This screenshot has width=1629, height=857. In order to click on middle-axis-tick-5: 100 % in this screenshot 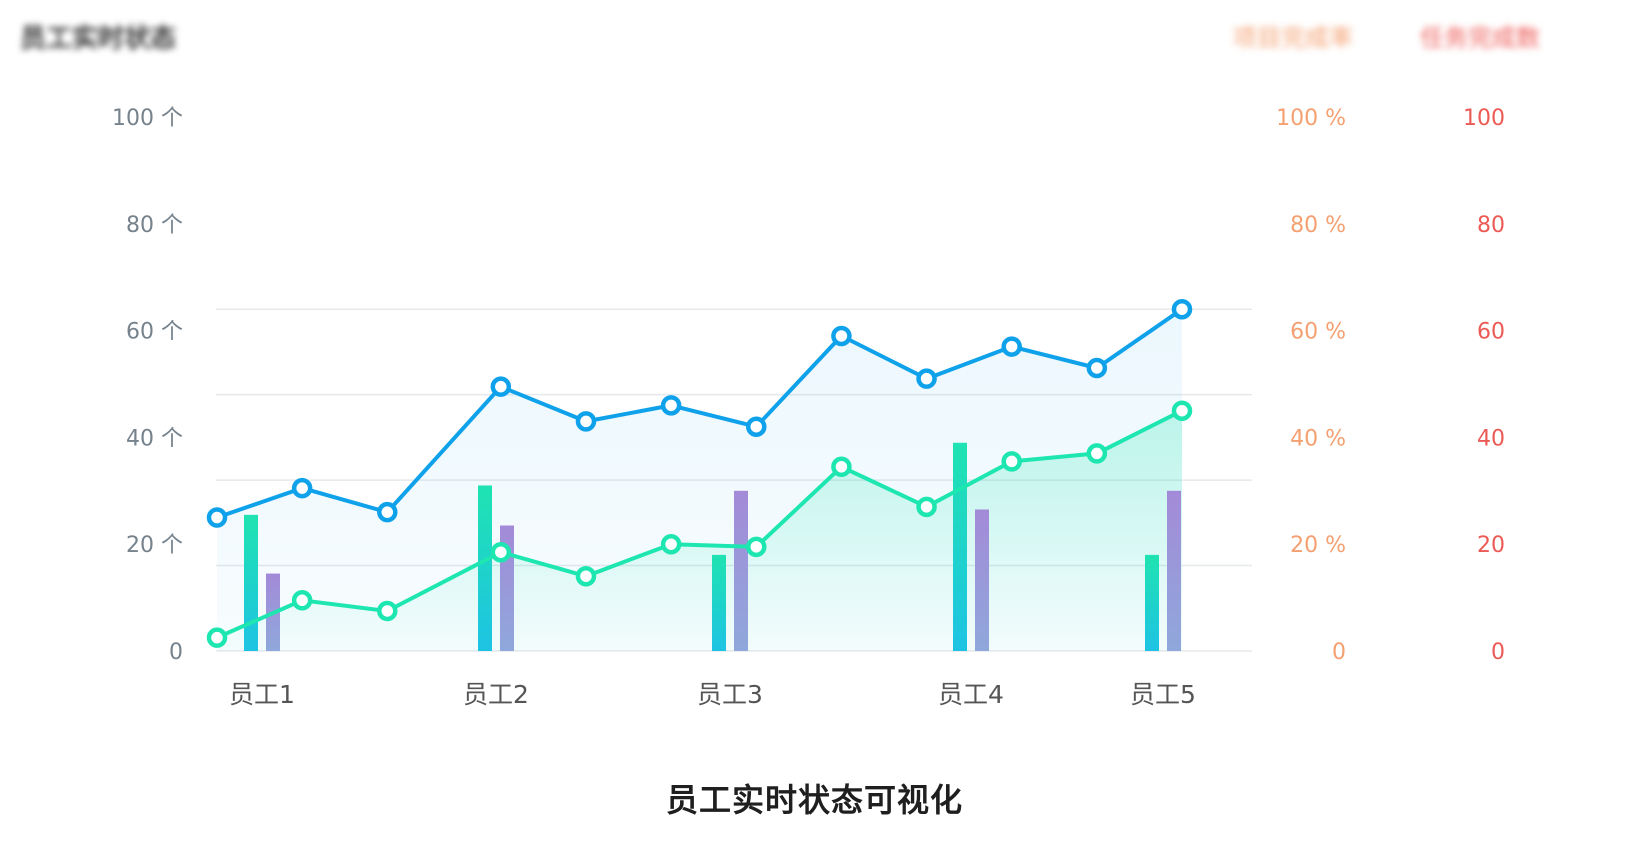, I will do `click(1311, 118)`.